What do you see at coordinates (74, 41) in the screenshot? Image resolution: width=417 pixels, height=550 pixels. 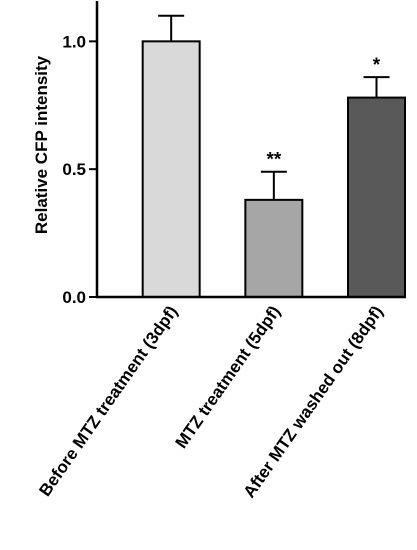 I see `y-tick-label-3: 1.0` at bounding box center [74, 41].